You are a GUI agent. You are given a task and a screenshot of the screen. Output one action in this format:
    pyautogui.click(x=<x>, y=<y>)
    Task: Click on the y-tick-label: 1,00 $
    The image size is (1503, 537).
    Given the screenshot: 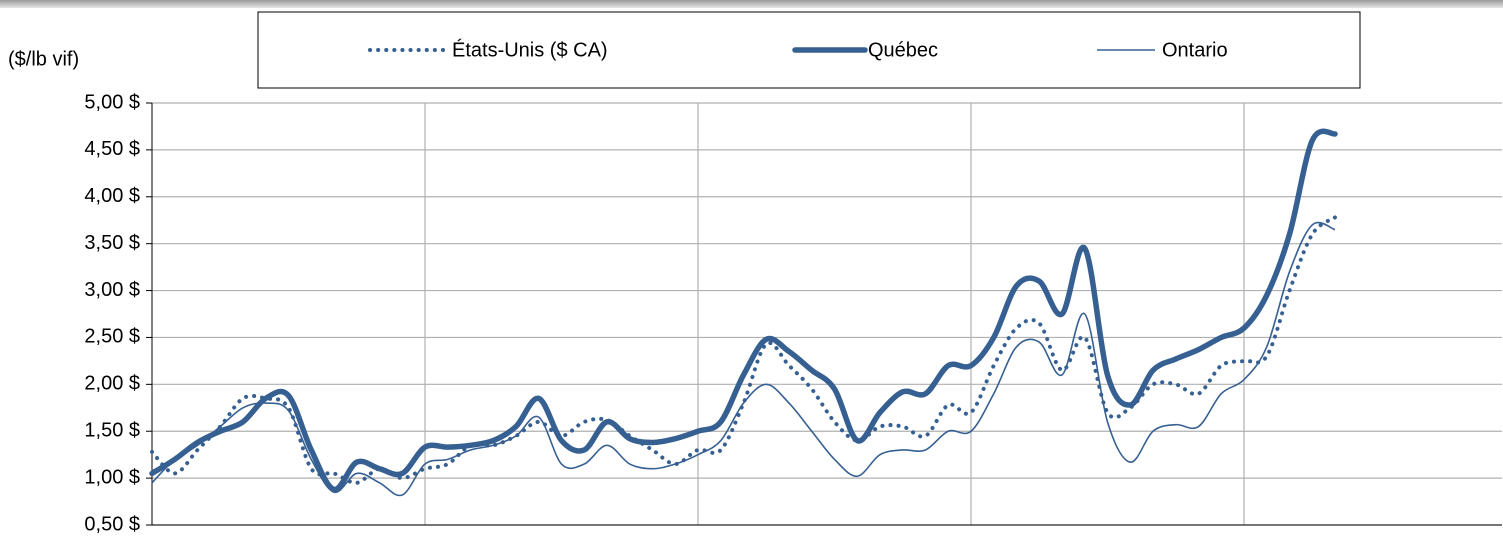 What is the action you would take?
    pyautogui.click(x=112, y=477)
    